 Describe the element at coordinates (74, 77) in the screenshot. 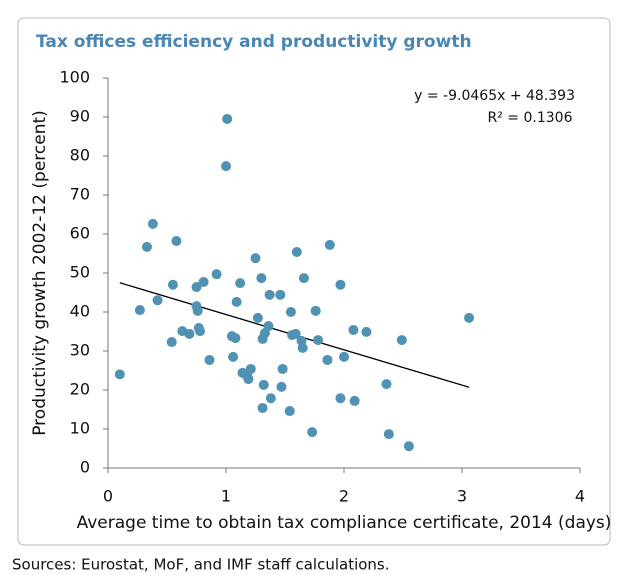

I see `y-tick-label: 100` at that location.